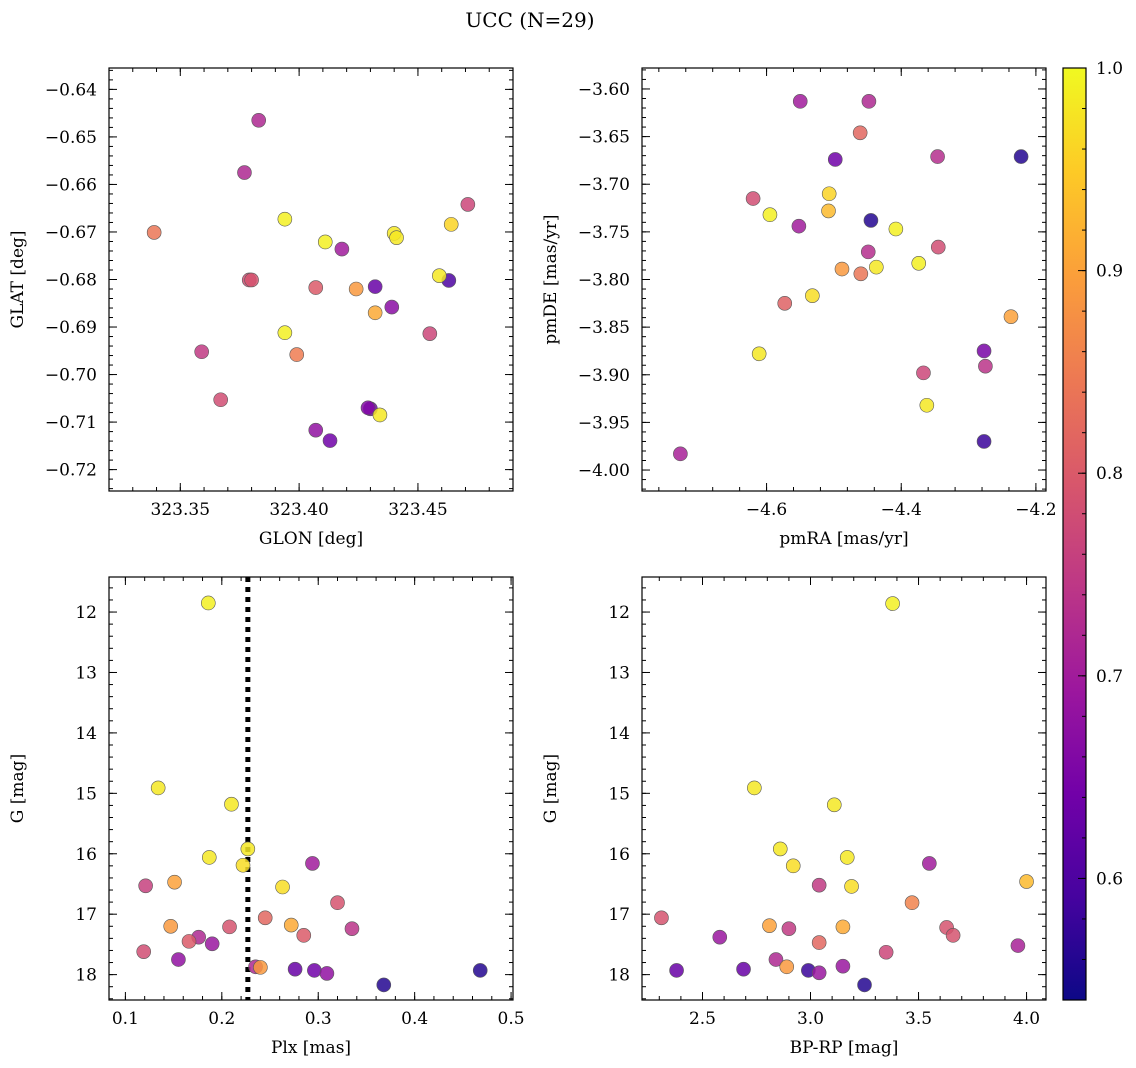 Image resolution: width=1136 pixels, height=1068 pixels. I want to click on y-tick-label: −0.66, so click(71, 185).